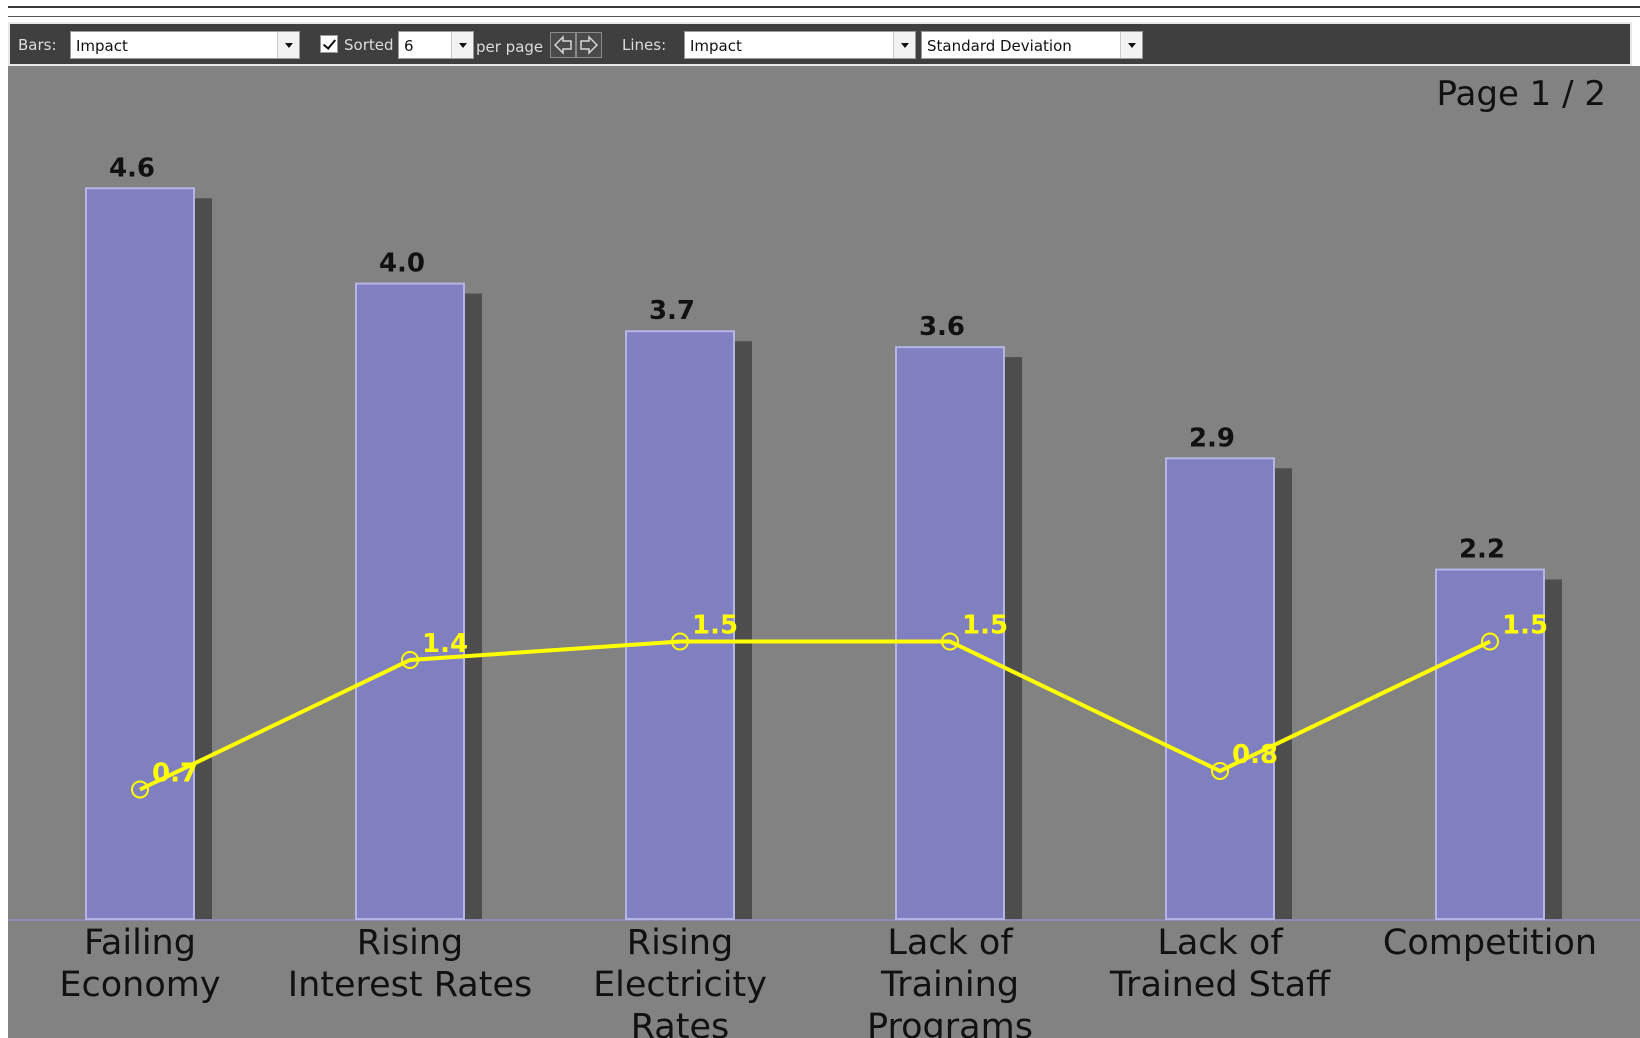 The width and height of the screenshot is (1640, 1038). Describe the element at coordinates (410, 985) in the screenshot. I see `category-tick-label: Interest Rates` at that location.